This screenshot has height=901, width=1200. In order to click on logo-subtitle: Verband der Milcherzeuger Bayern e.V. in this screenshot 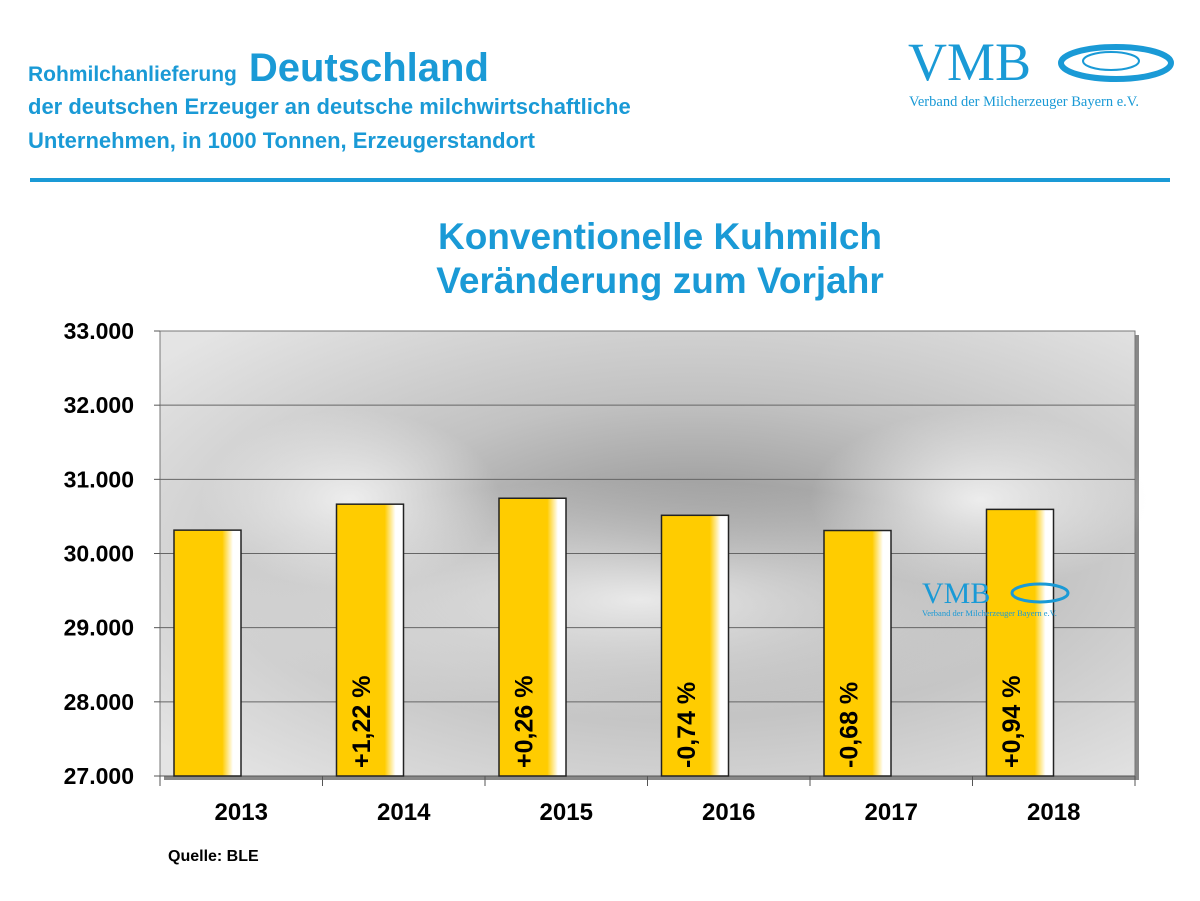, I will do `click(1024, 102)`.